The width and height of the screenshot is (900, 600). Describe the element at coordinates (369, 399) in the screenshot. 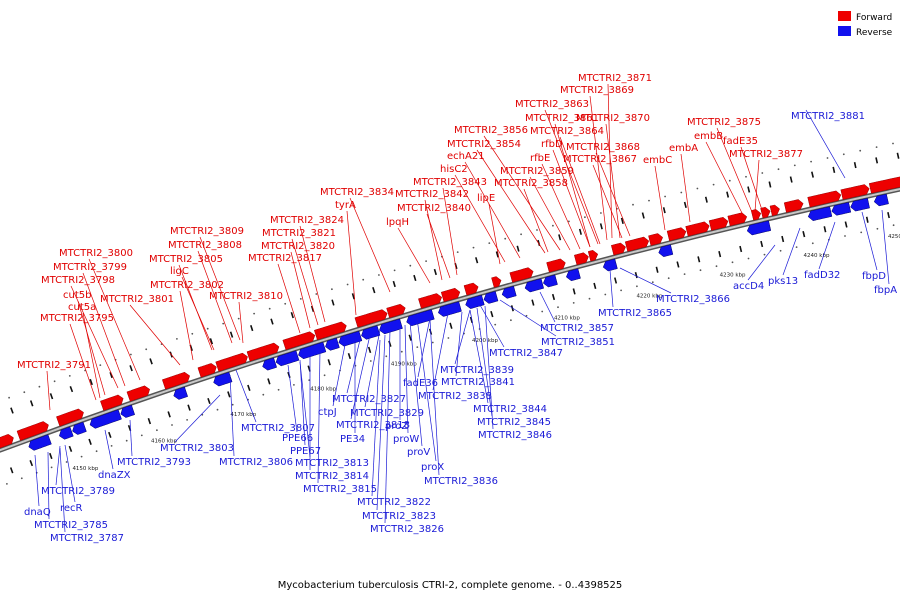

I see `reverse-gene-label: MTCTRI2_3827` at that location.